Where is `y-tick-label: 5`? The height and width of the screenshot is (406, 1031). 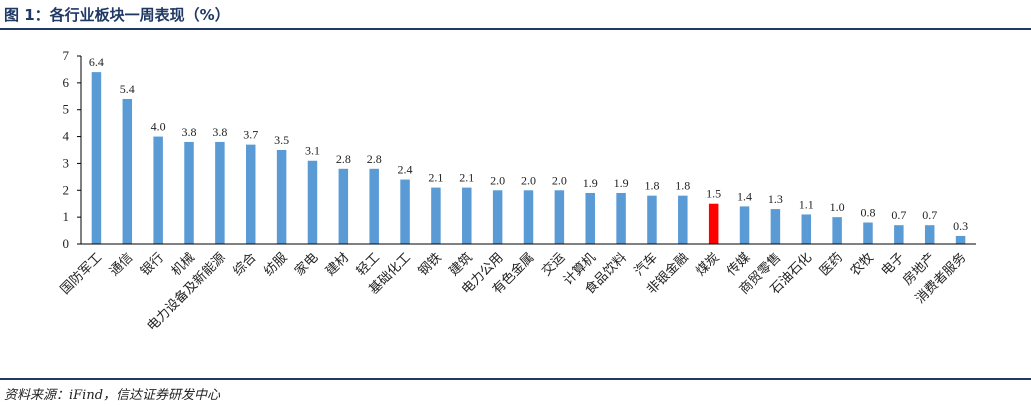 y-tick-label: 5 is located at coordinates (66, 109).